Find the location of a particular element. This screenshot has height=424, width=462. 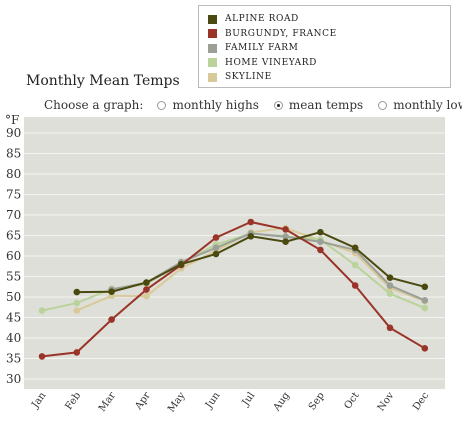

y-tick-label: 35 is located at coordinates (13, 359).